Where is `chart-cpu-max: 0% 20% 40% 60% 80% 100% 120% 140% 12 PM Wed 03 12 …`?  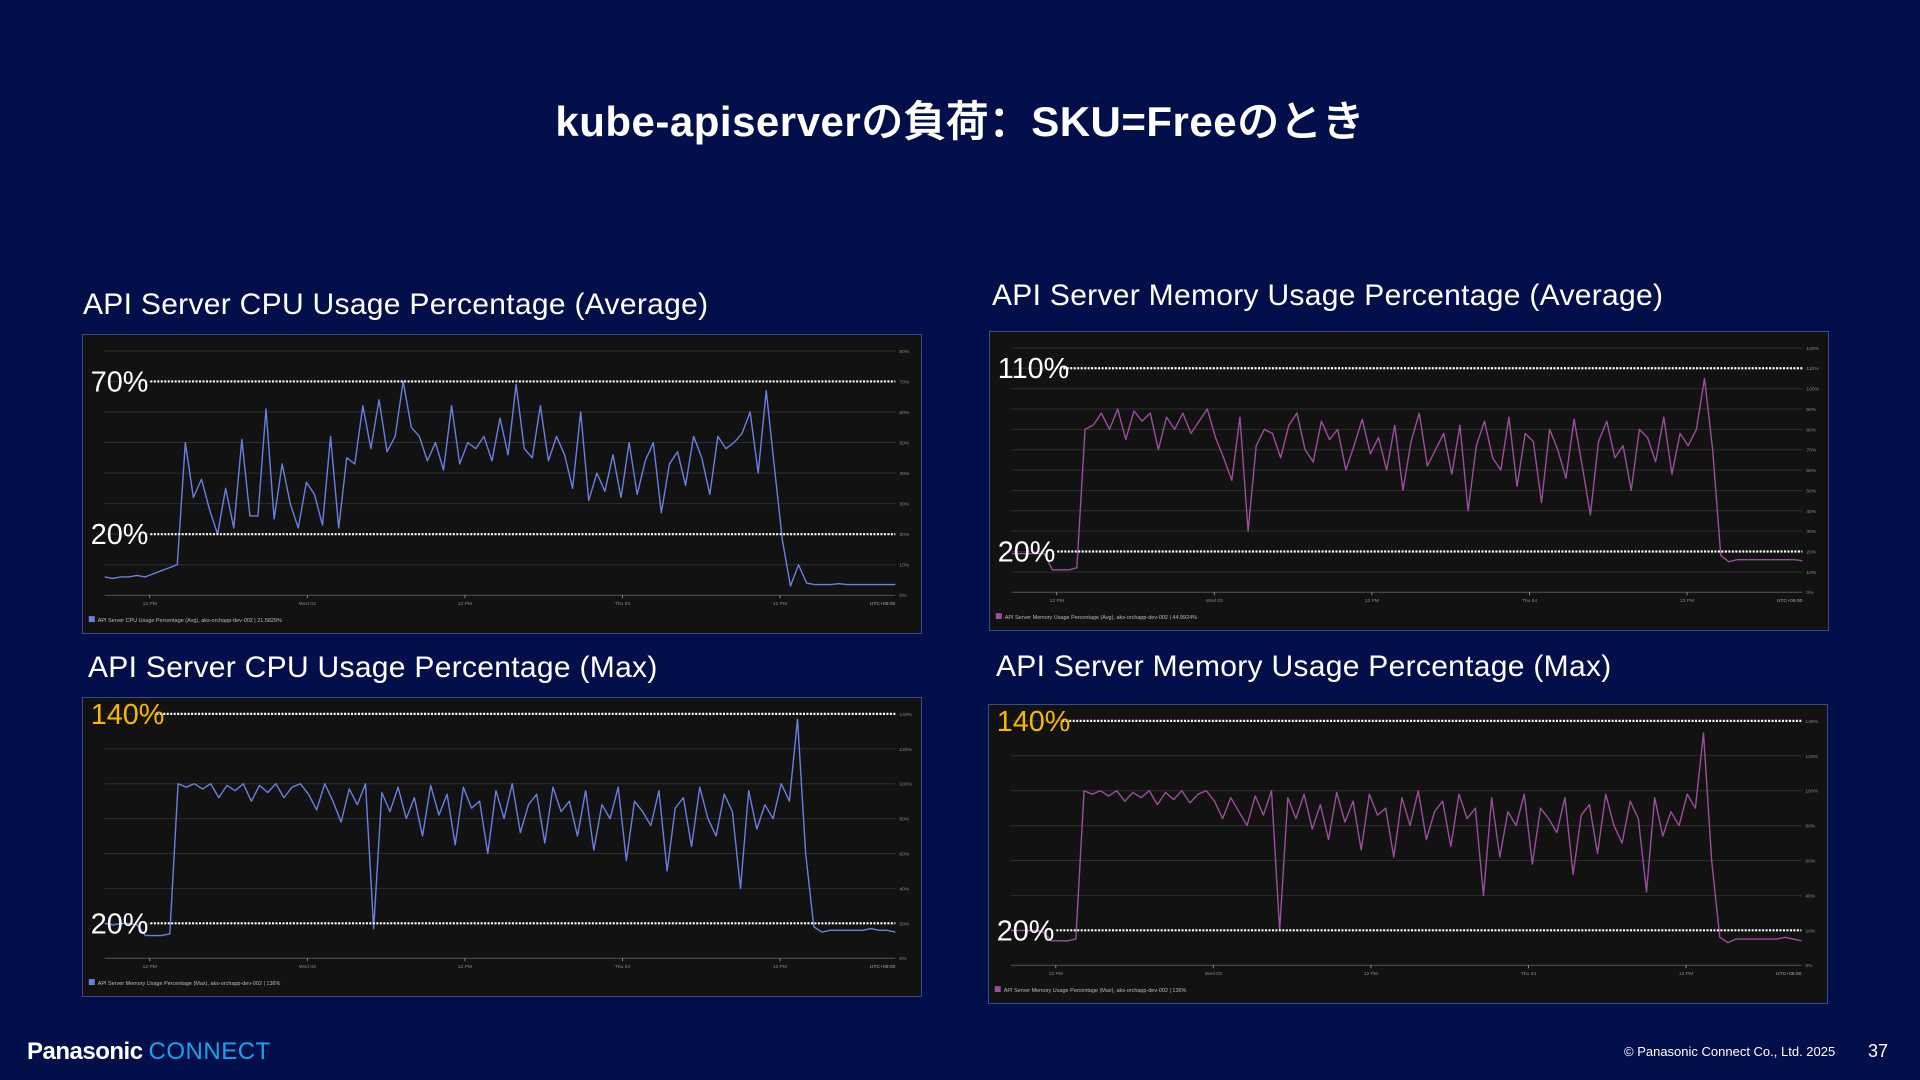 chart-cpu-max: 0% 20% 40% 60% 80% 100% 120% 140% 12 PM Wed 03 12 … is located at coordinates (502, 847).